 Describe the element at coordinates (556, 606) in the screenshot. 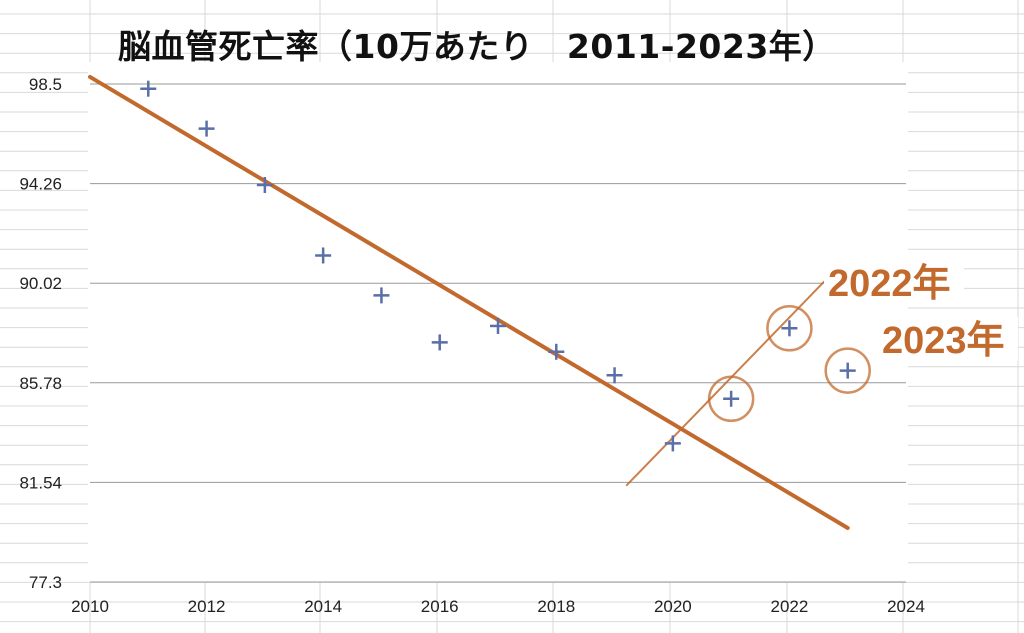

I see `x-tick-label: 2018` at that location.